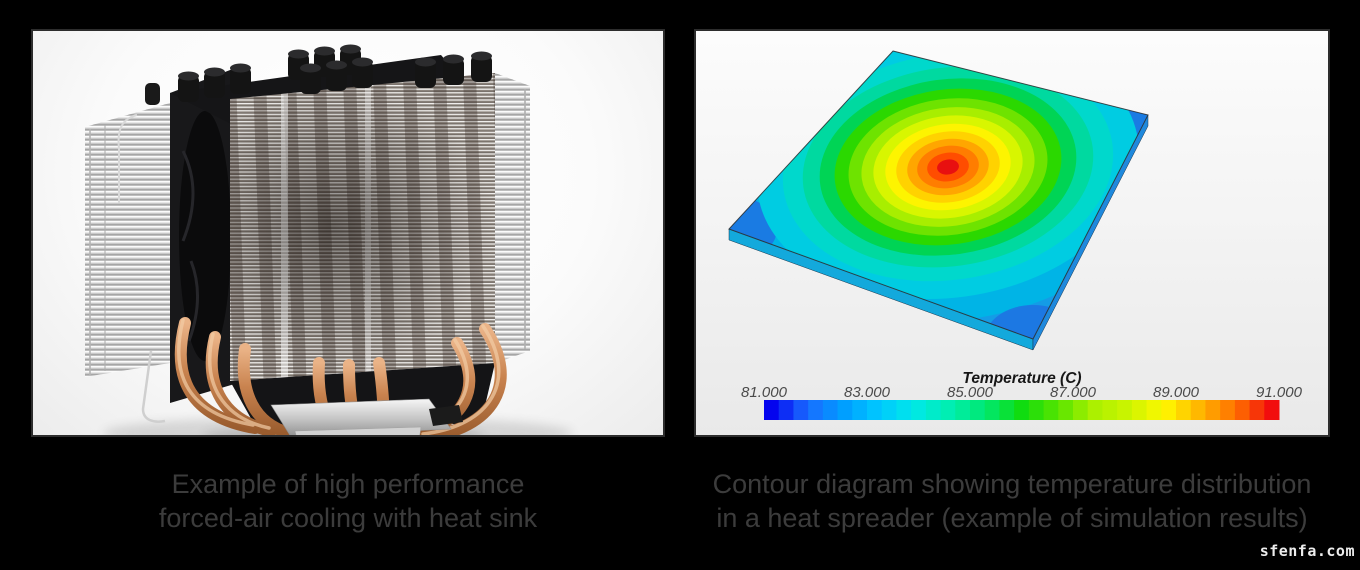 The width and height of the screenshot is (1360, 570). Describe the element at coordinates (127, 158) in the screenshot. I see `fan-clip-wire` at that location.